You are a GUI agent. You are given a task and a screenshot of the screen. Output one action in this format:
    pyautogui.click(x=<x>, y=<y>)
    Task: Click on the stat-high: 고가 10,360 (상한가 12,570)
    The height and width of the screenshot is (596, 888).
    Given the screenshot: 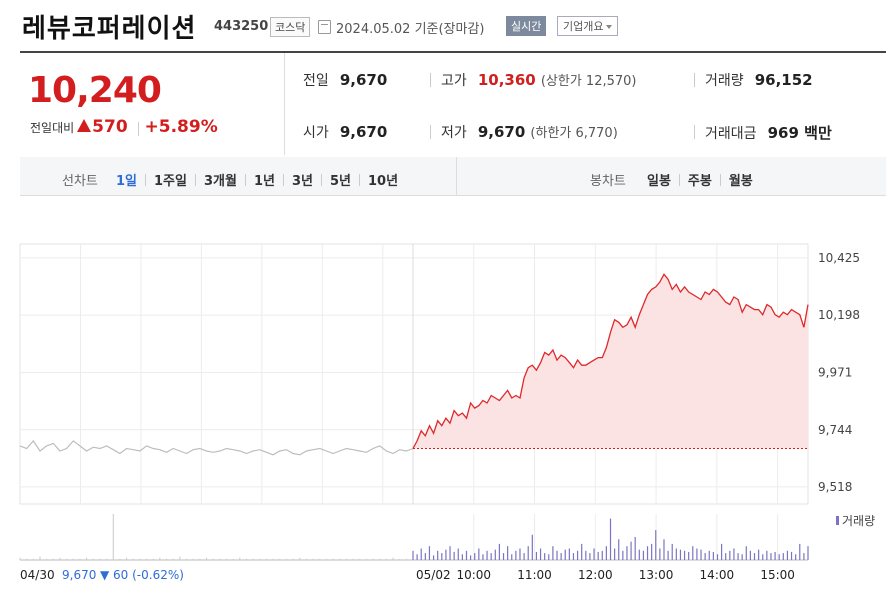 What is the action you would take?
    pyautogui.click(x=539, y=80)
    